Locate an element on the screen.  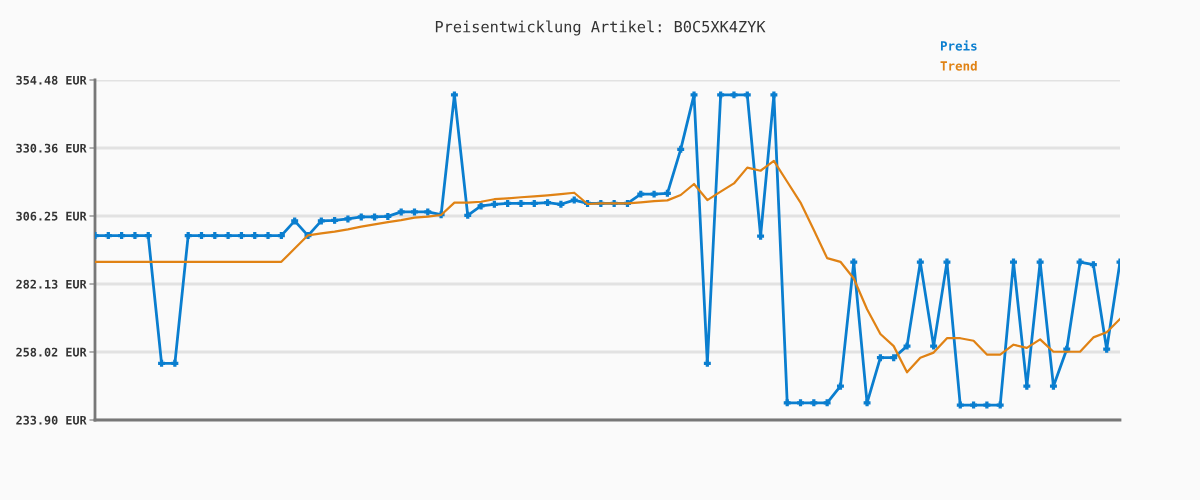
y-tick-label: 258.02 EUR is located at coordinates (51, 352).